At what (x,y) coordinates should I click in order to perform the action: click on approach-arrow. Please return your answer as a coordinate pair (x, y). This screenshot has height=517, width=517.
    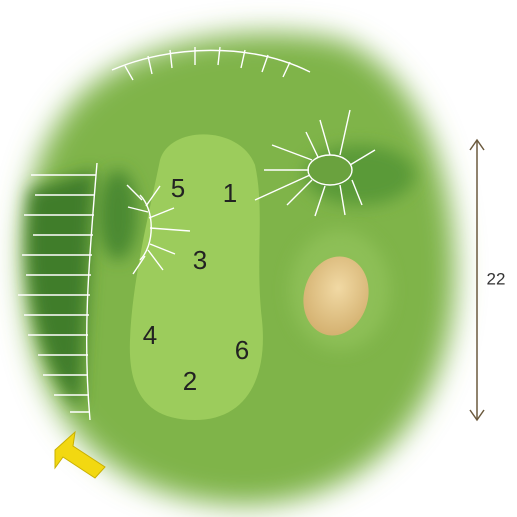
    Looking at the image, I should click on (80, 454).